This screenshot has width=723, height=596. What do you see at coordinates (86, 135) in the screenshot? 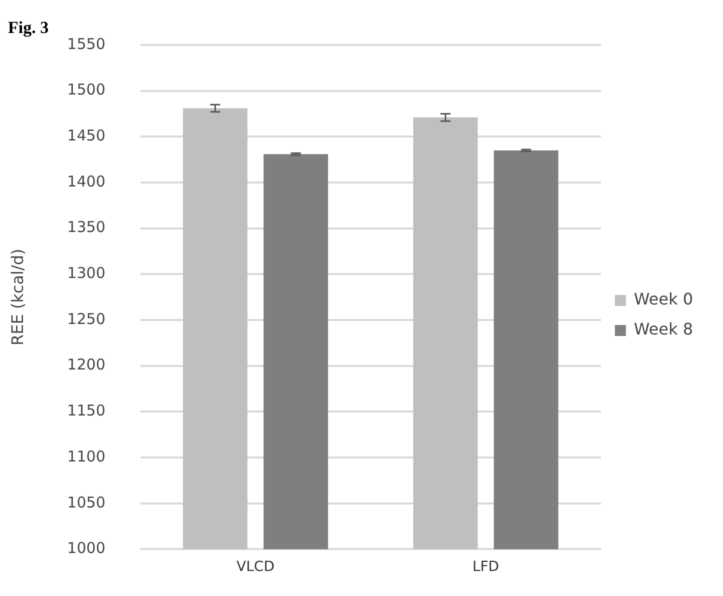
I see `y-tick-label: 1450` at bounding box center [86, 135].